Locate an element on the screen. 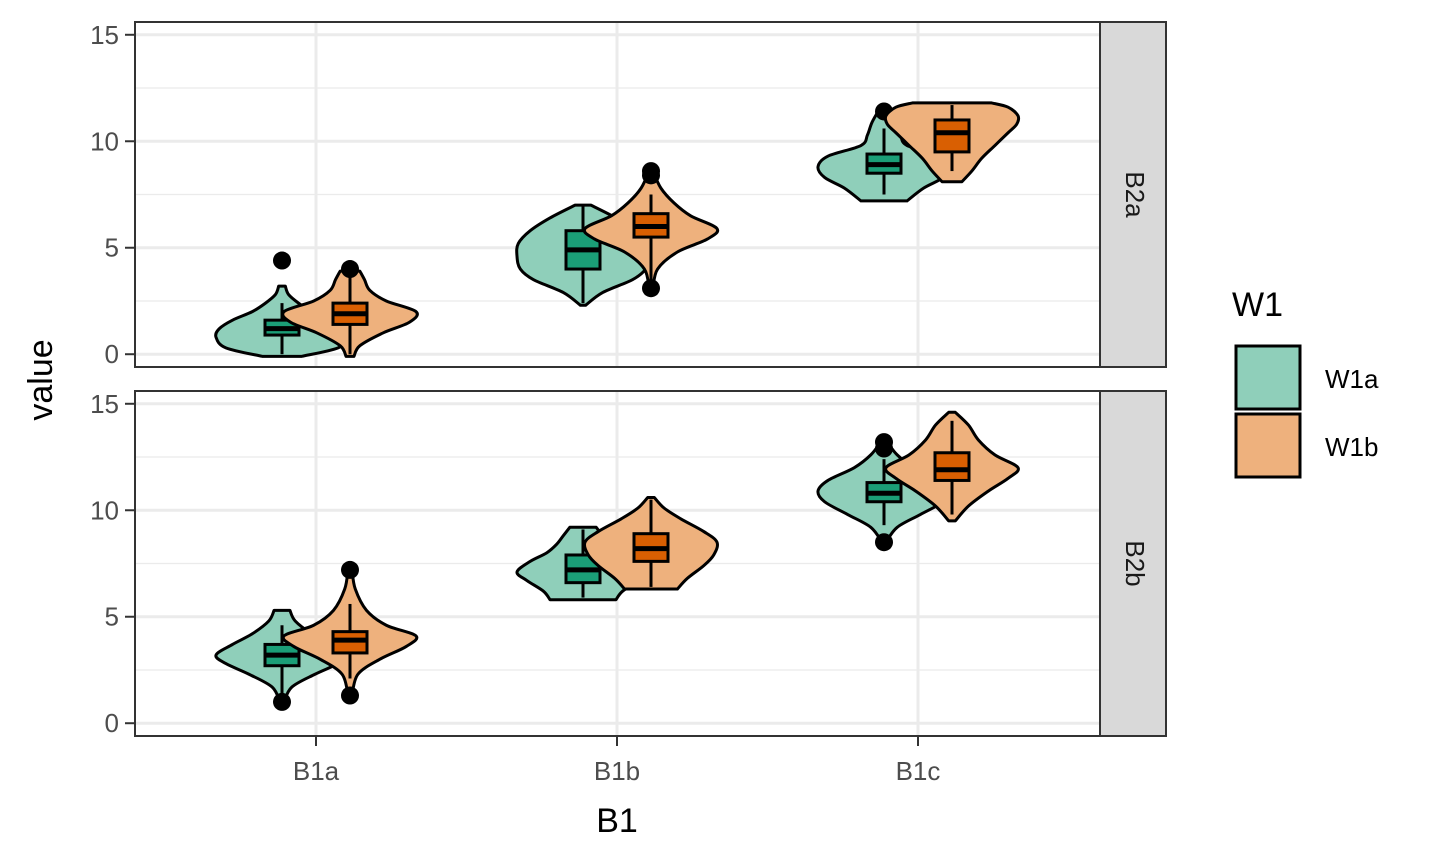 The image size is (1440, 864). legend-item-W1a: W1a is located at coordinates (1306, 377).